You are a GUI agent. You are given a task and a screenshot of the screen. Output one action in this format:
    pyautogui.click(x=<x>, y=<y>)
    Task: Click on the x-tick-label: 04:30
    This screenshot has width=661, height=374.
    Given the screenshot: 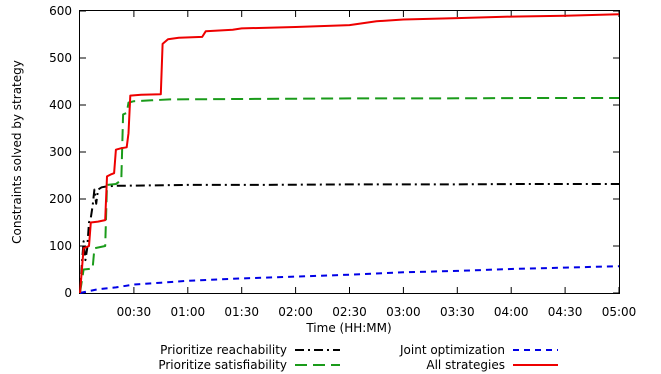 What is the action you would take?
    pyautogui.click(x=565, y=312)
    